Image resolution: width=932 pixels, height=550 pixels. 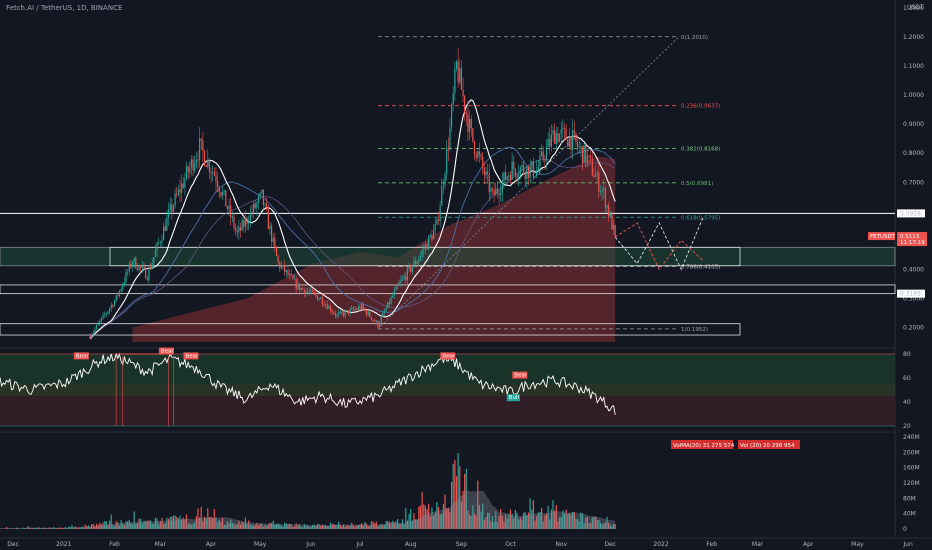 I want to click on level-box, so click(x=448, y=289).